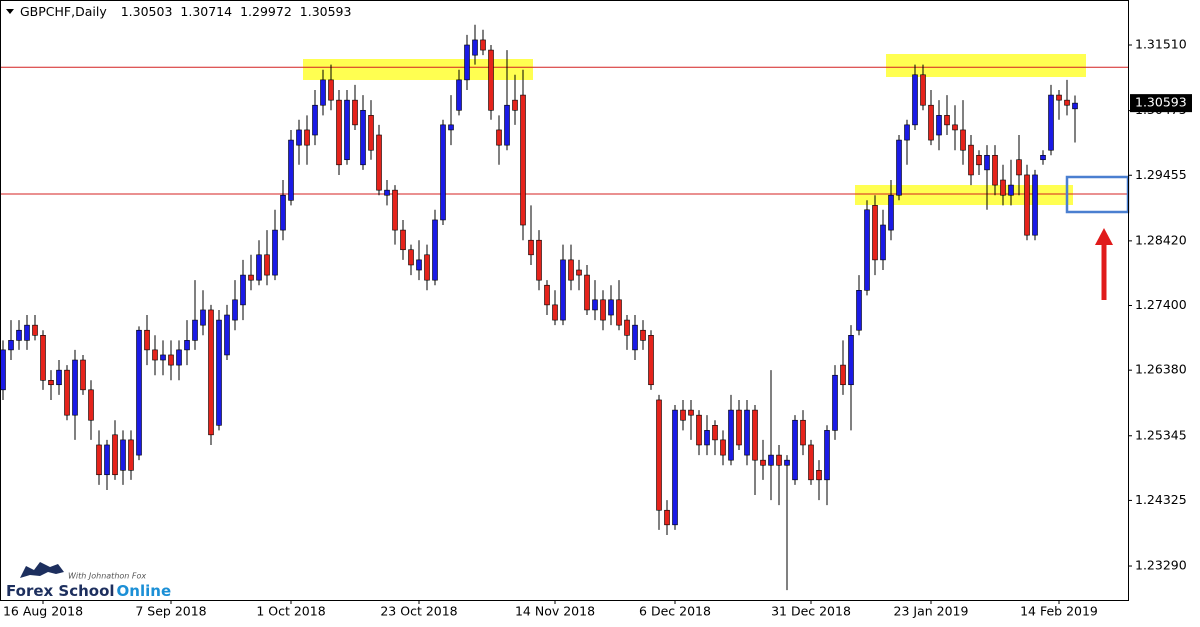  I want to click on logo-graphic, so click(42, 570).